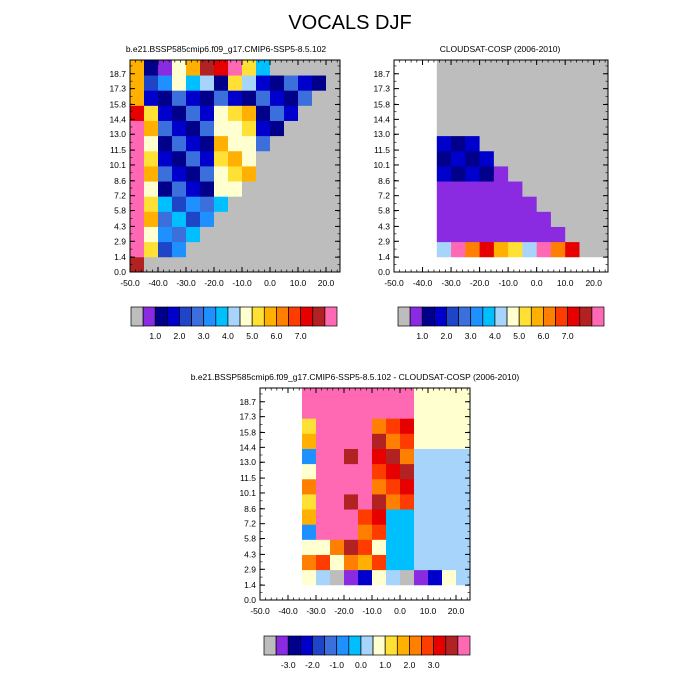 The width and height of the screenshot is (700, 700). I want to click on colorbar-label: 3.0, so click(434, 665).